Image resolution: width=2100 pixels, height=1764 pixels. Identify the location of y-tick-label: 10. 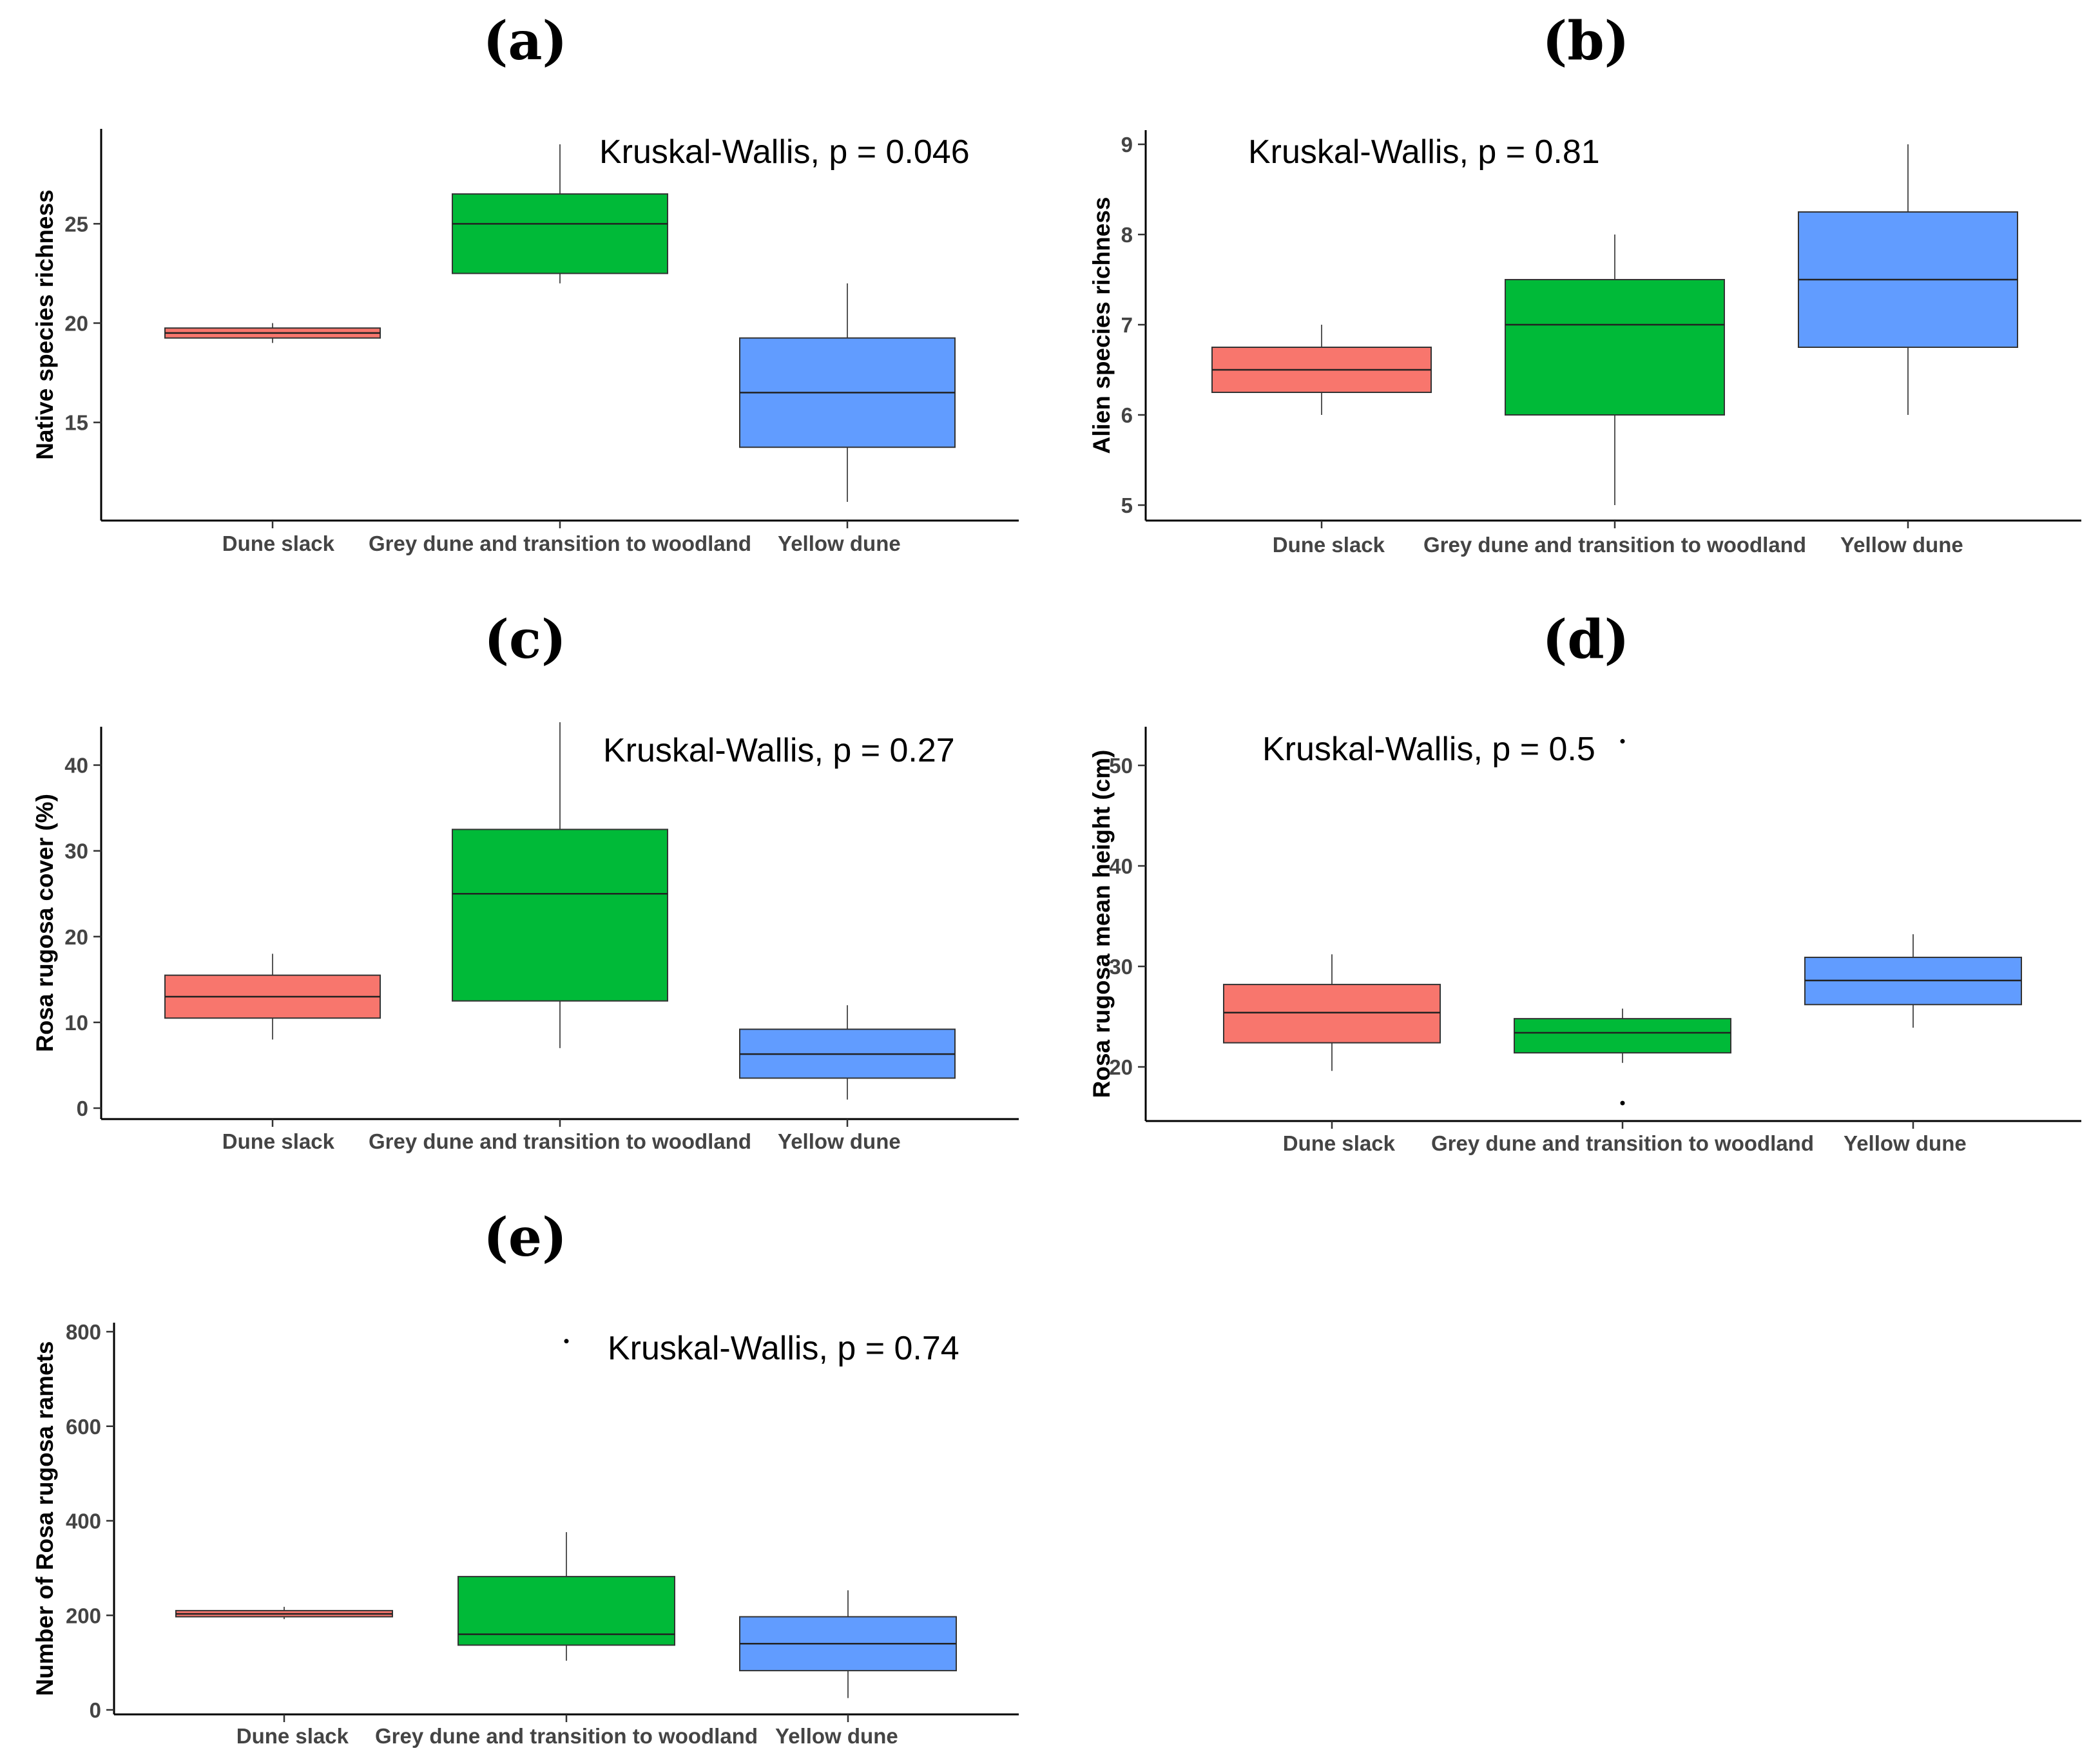
(76, 1023).